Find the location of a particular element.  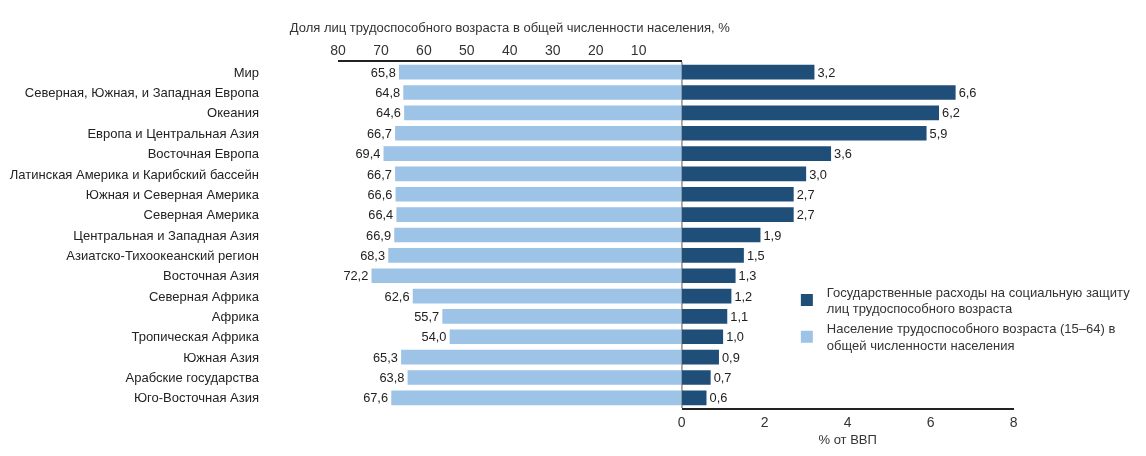

data-label: 62,6 is located at coordinates (397, 296).